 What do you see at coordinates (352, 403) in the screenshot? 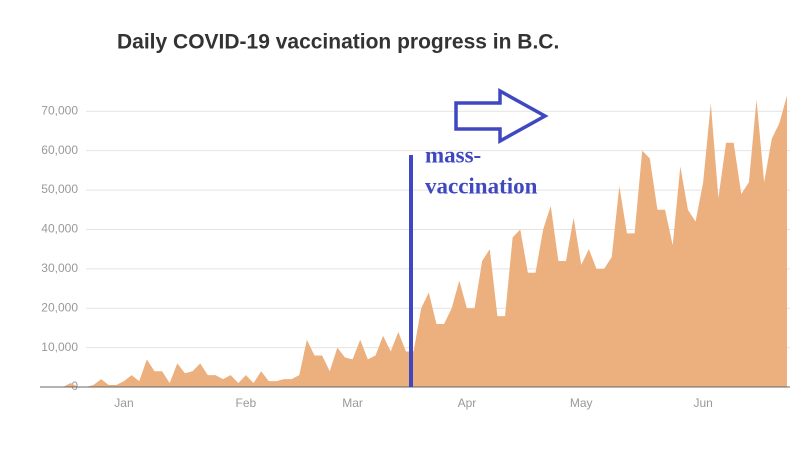
I see `x-tick-label: Mar` at bounding box center [352, 403].